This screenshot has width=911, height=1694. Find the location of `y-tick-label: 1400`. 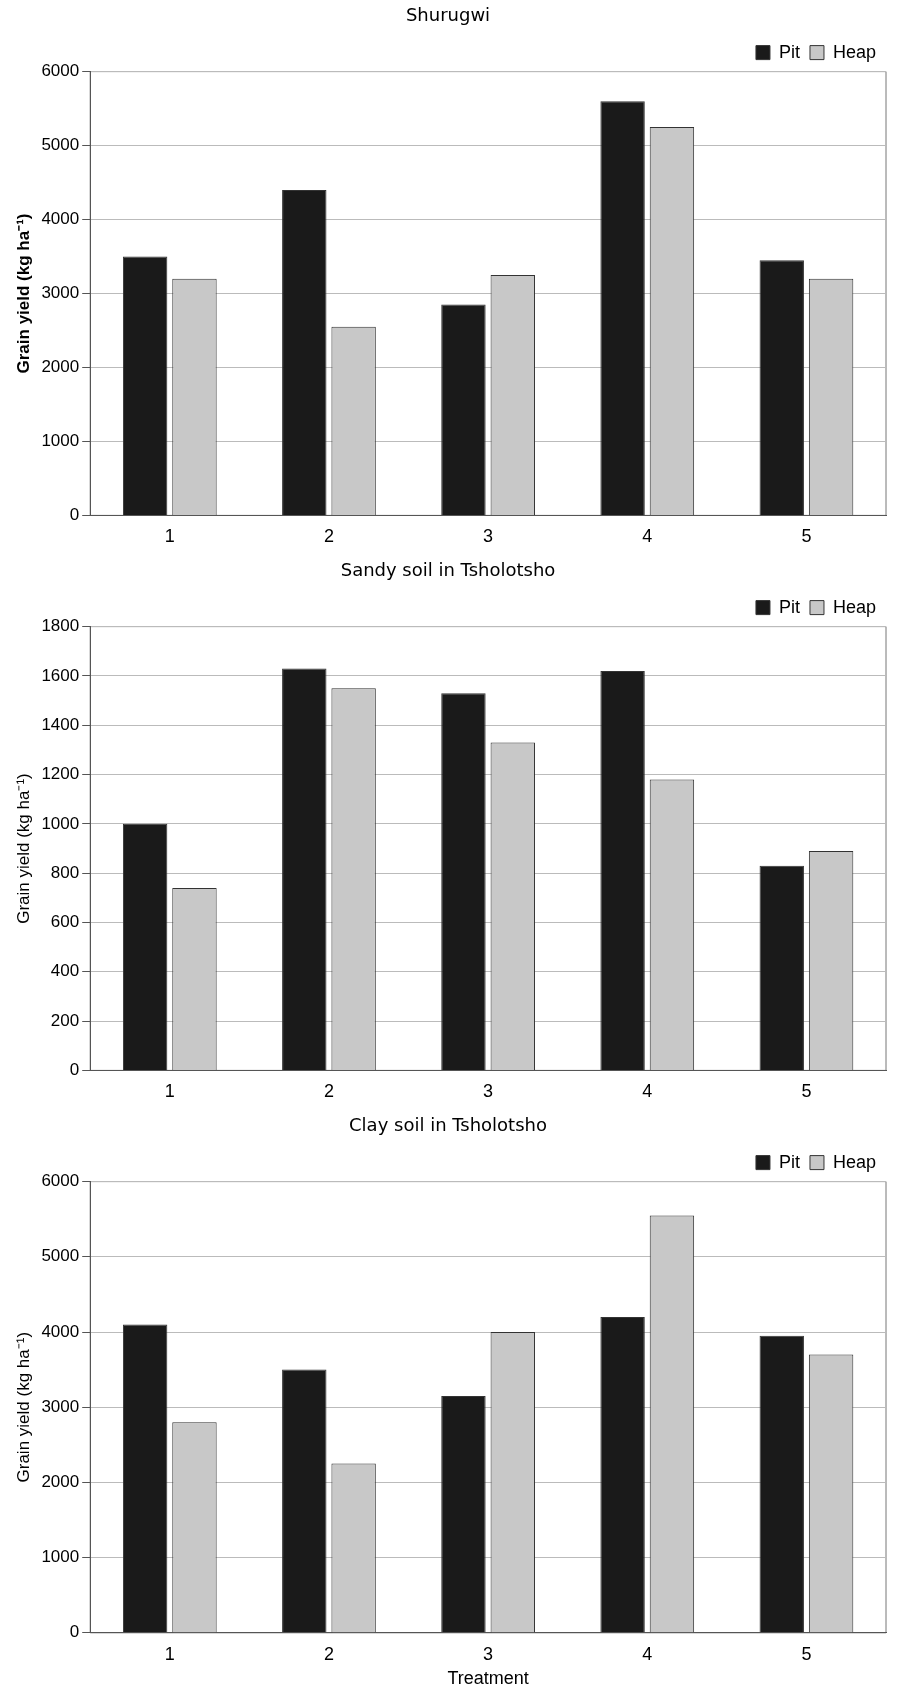

y-tick-label: 1400 is located at coordinates (60, 724).